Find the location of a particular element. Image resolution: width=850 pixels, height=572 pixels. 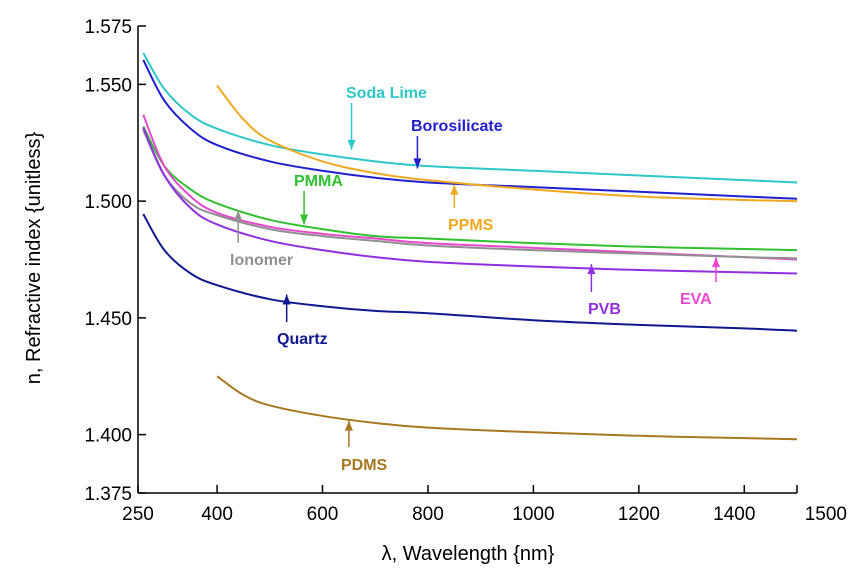

x-tick-label: 800 is located at coordinates (428, 514).